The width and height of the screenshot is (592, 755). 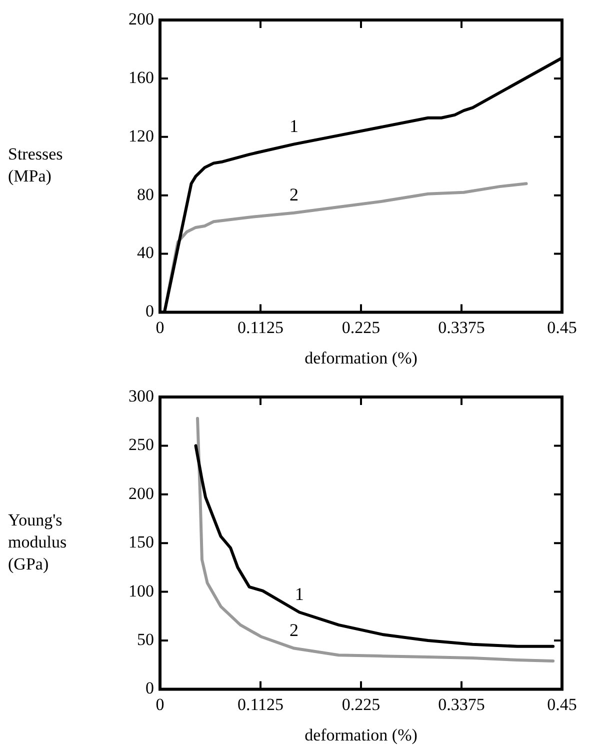 I want to click on y-axis-title: Stresses (MPa), so click(x=35, y=165).